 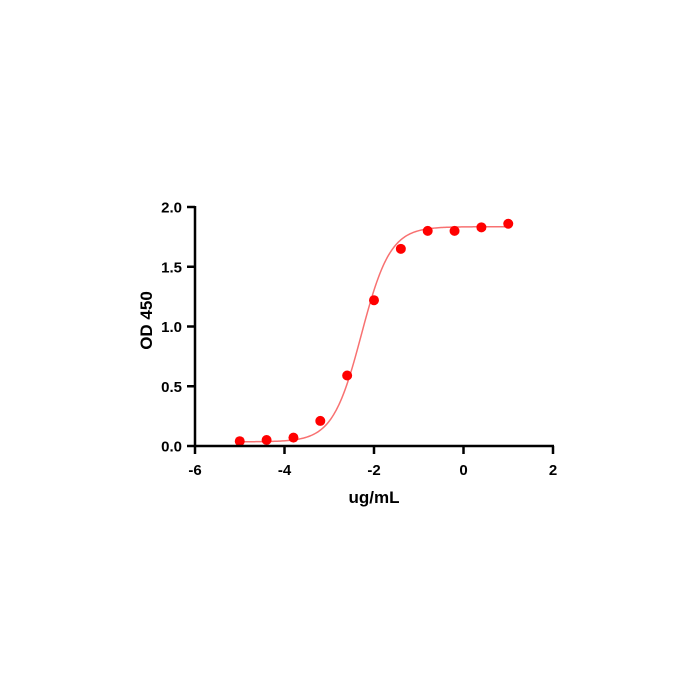 I want to click on x-ticks: -6 -4 -2 0 2, so click(x=372, y=462).